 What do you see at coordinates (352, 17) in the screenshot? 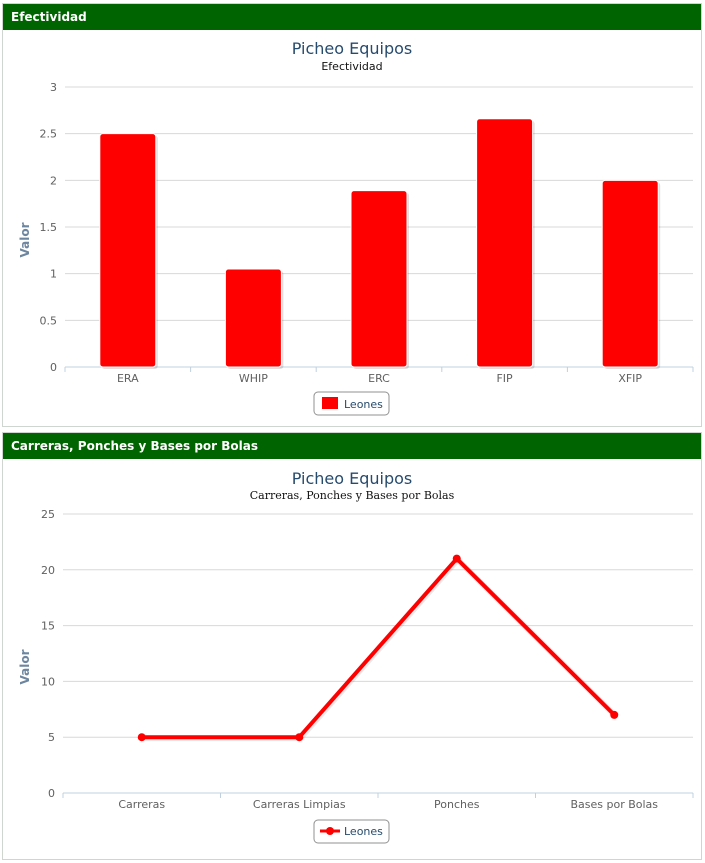
I see `panel-header: Efectividad` at bounding box center [352, 17].